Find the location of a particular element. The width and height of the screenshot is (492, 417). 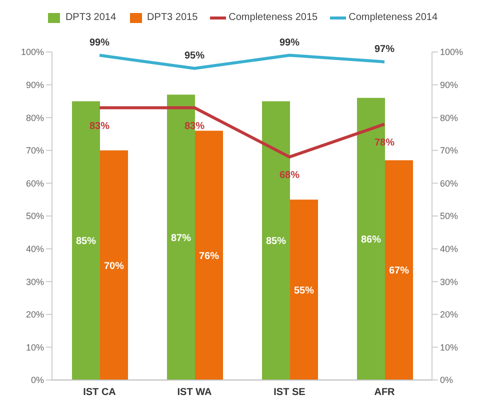

y2-tick-label: 80% is located at coordinates (449, 117).